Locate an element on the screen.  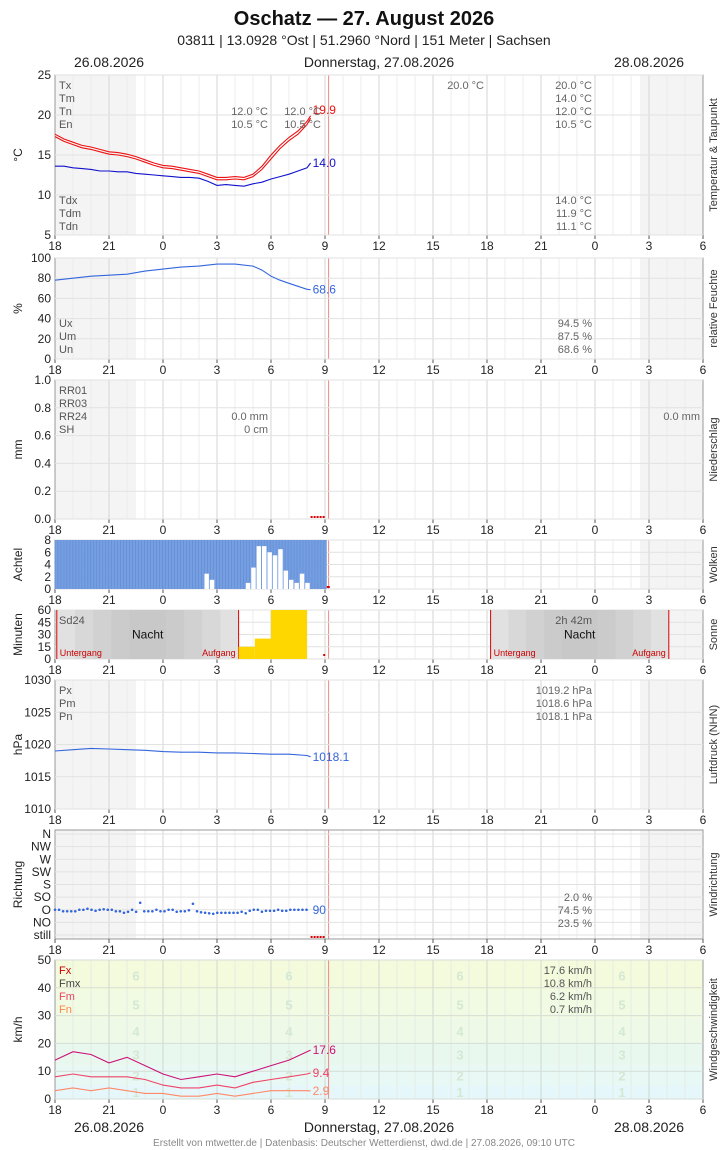
pressure-stat-label: Pm is located at coordinates (67, 704).